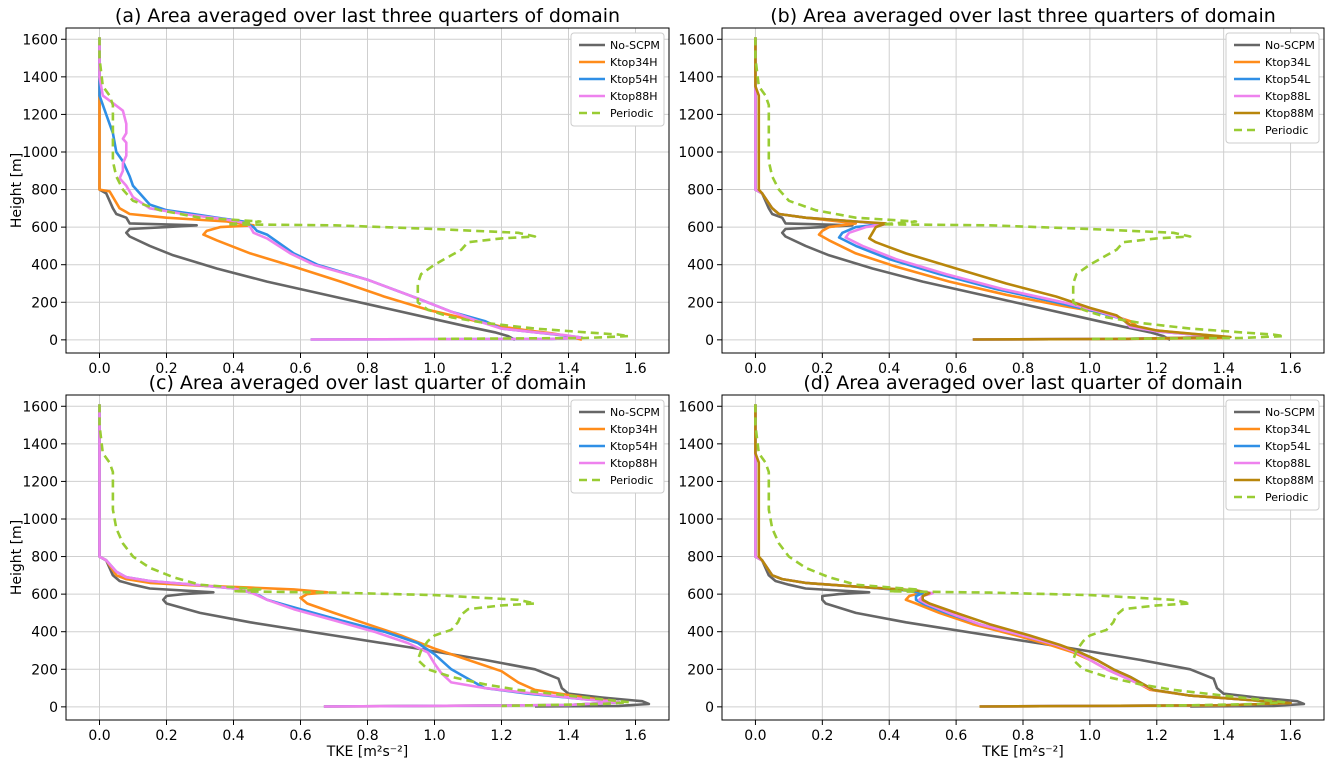  I want to click on legend-label-ktop88m: Ktop88M, so click(1289, 113).